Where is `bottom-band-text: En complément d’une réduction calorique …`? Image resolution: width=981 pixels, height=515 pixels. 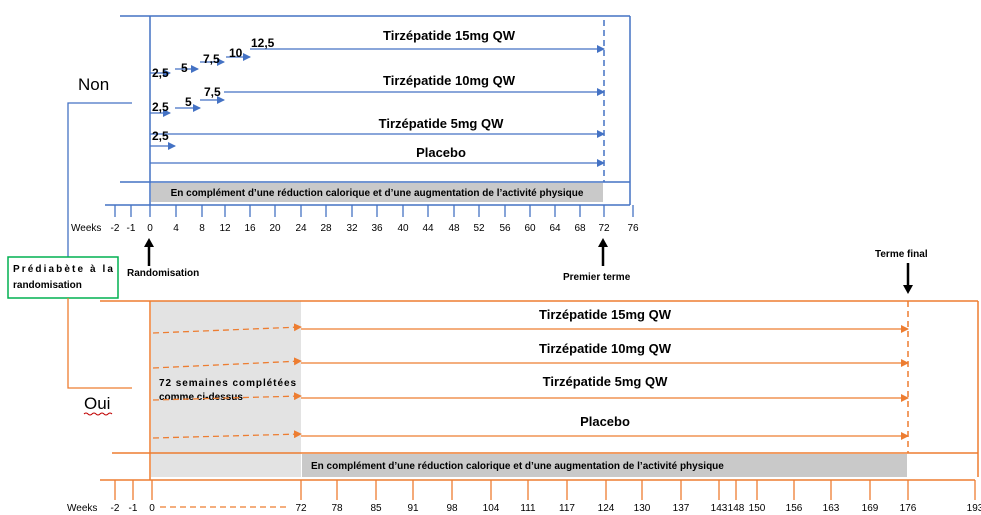
bottom-band-text: En complément d’une réduction calorique … is located at coordinates (517, 466).